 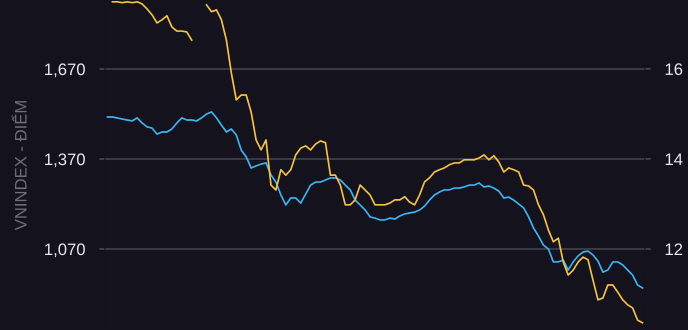 I want to click on y-tick-label: 1,370, so click(x=65, y=160).